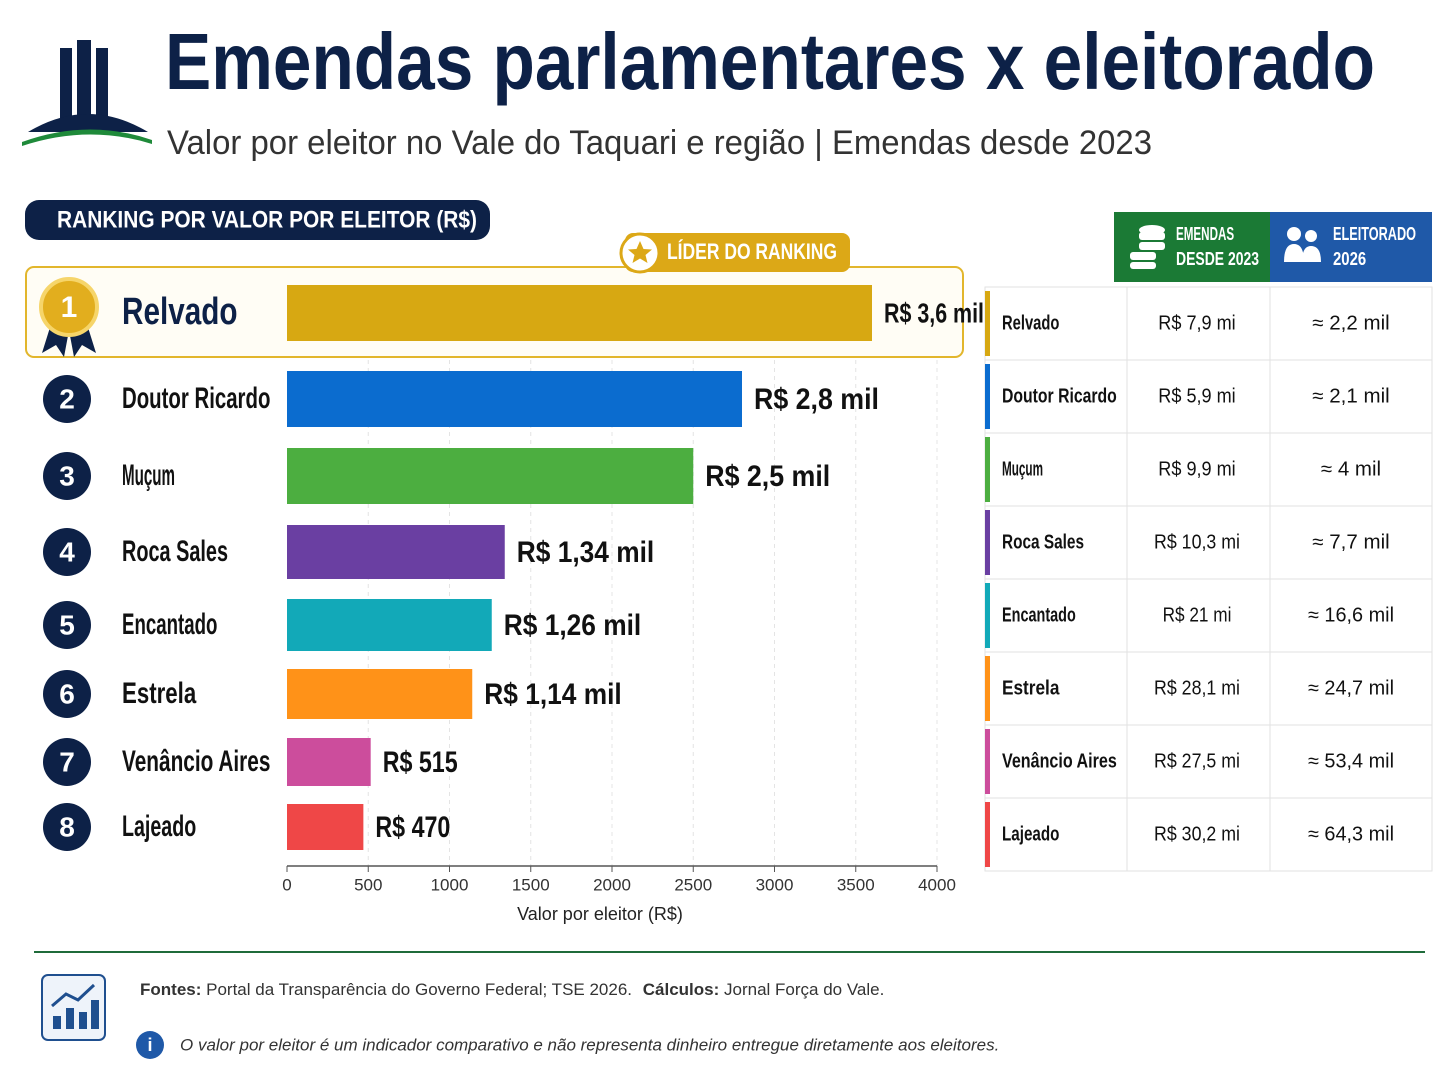 The width and height of the screenshot is (1448, 1086). Describe the element at coordinates (586, 552) in the screenshot. I see `value-label: R$ 1,34 mil` at that location.